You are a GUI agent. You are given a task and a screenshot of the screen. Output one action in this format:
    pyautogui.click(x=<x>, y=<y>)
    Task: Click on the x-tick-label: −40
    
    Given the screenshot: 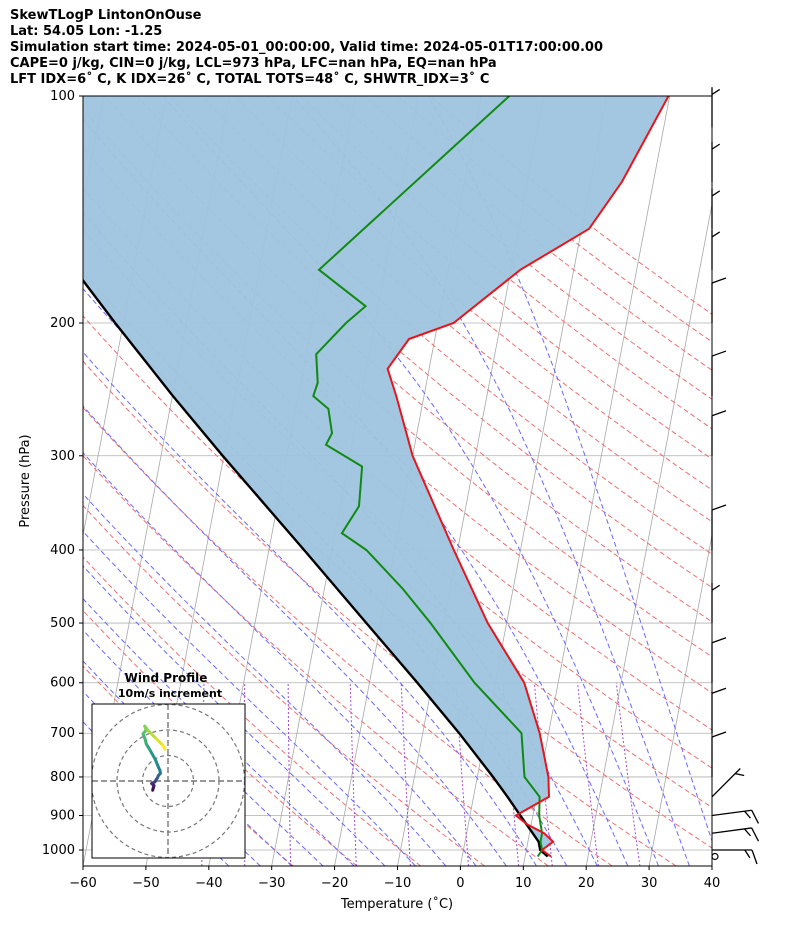 What is the action you would take?
    pyautogui.click(x=208, y=883)
    